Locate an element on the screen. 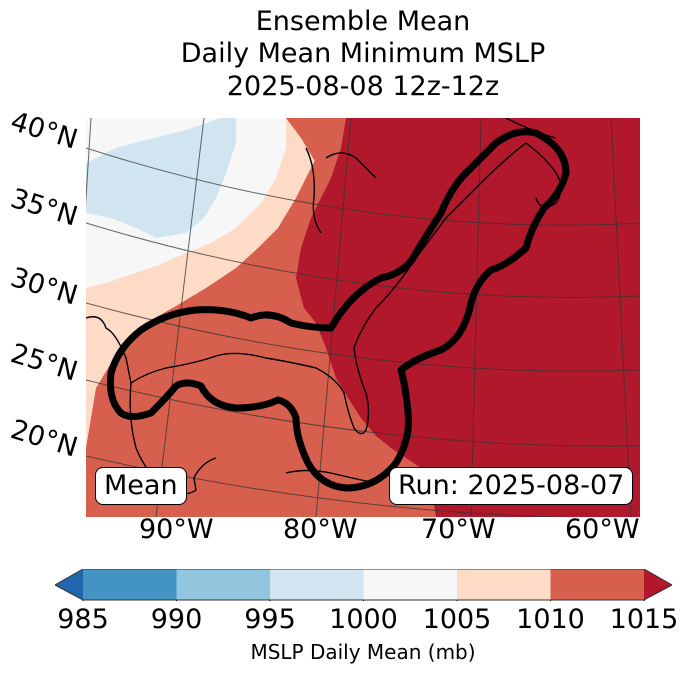 The height and width of the screenshot is (674, 688). mean-label-box: Mean is located at coordinates (141, 486).